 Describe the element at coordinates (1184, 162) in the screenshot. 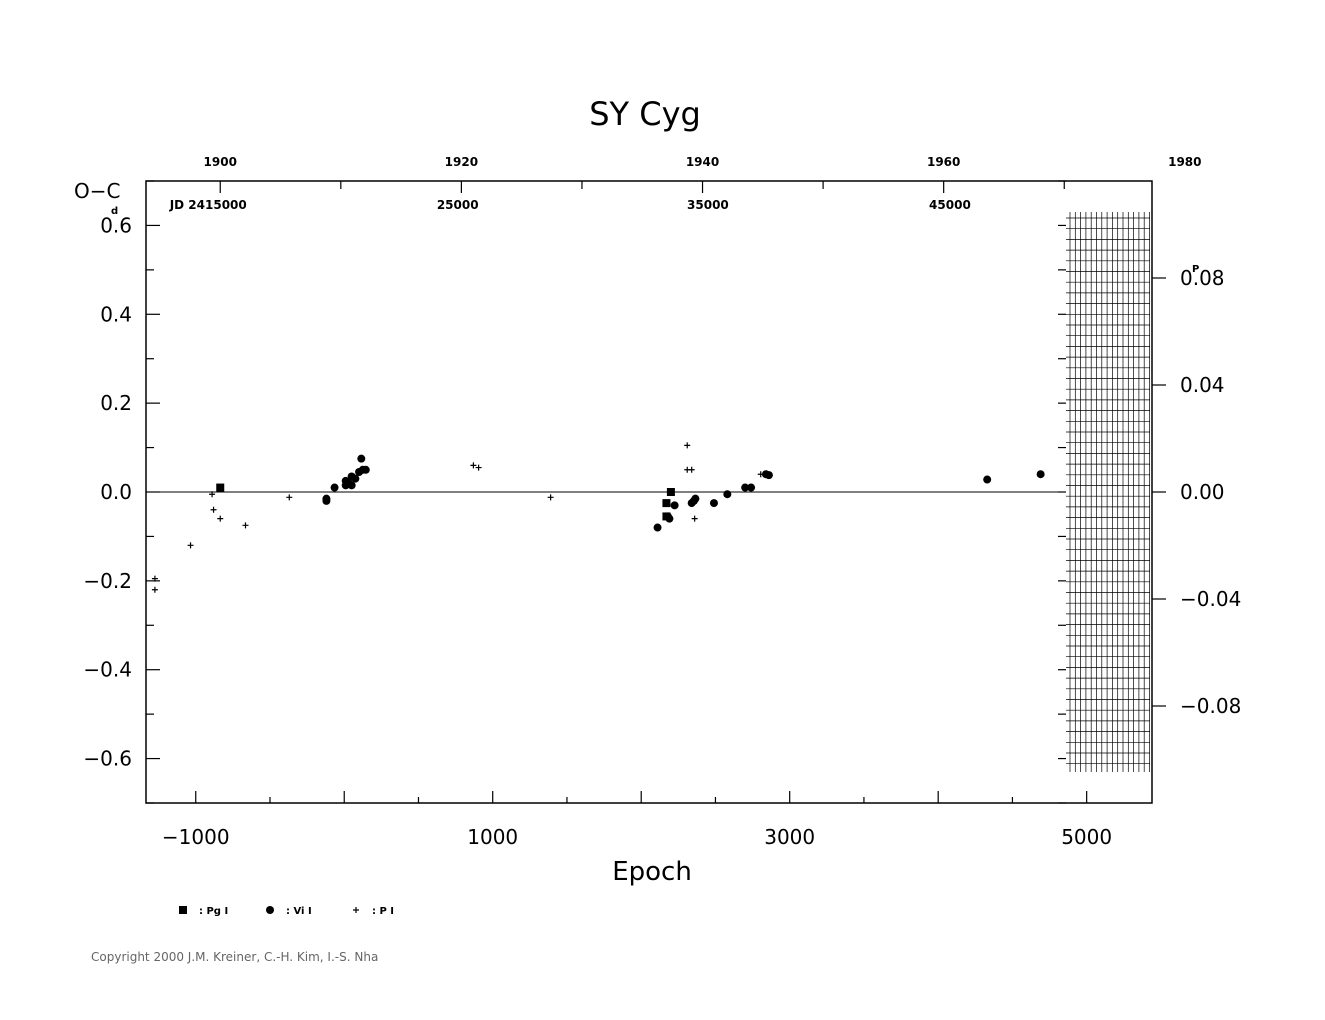

I see `year-tick-label: 1980` at that location.